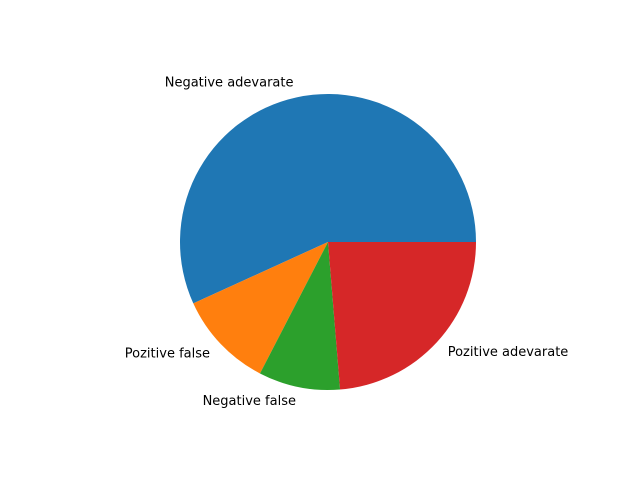 The height and width of the screenshot is (480, 640). What do you see at coordinates (229, 82) in the screenshot?
I see `pie-label-negative-adevarate: Negative adevarate` at bounding box center [229, 82].